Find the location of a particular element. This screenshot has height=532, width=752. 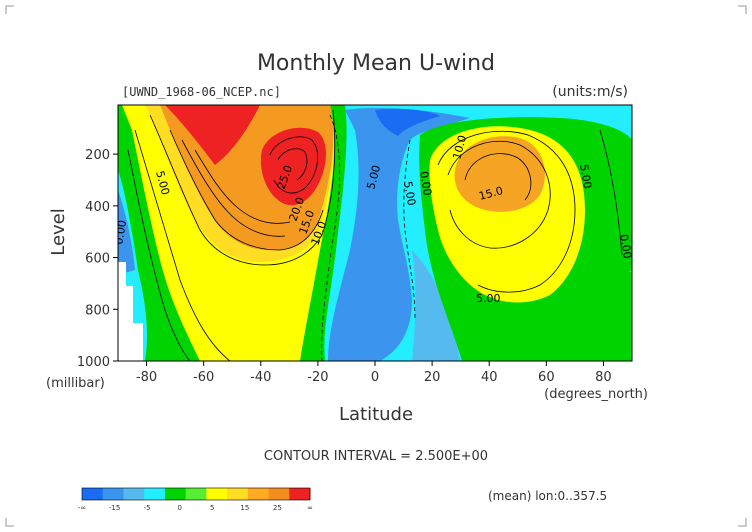

x-tick-label: 20 is located at coordinates (432, 377).